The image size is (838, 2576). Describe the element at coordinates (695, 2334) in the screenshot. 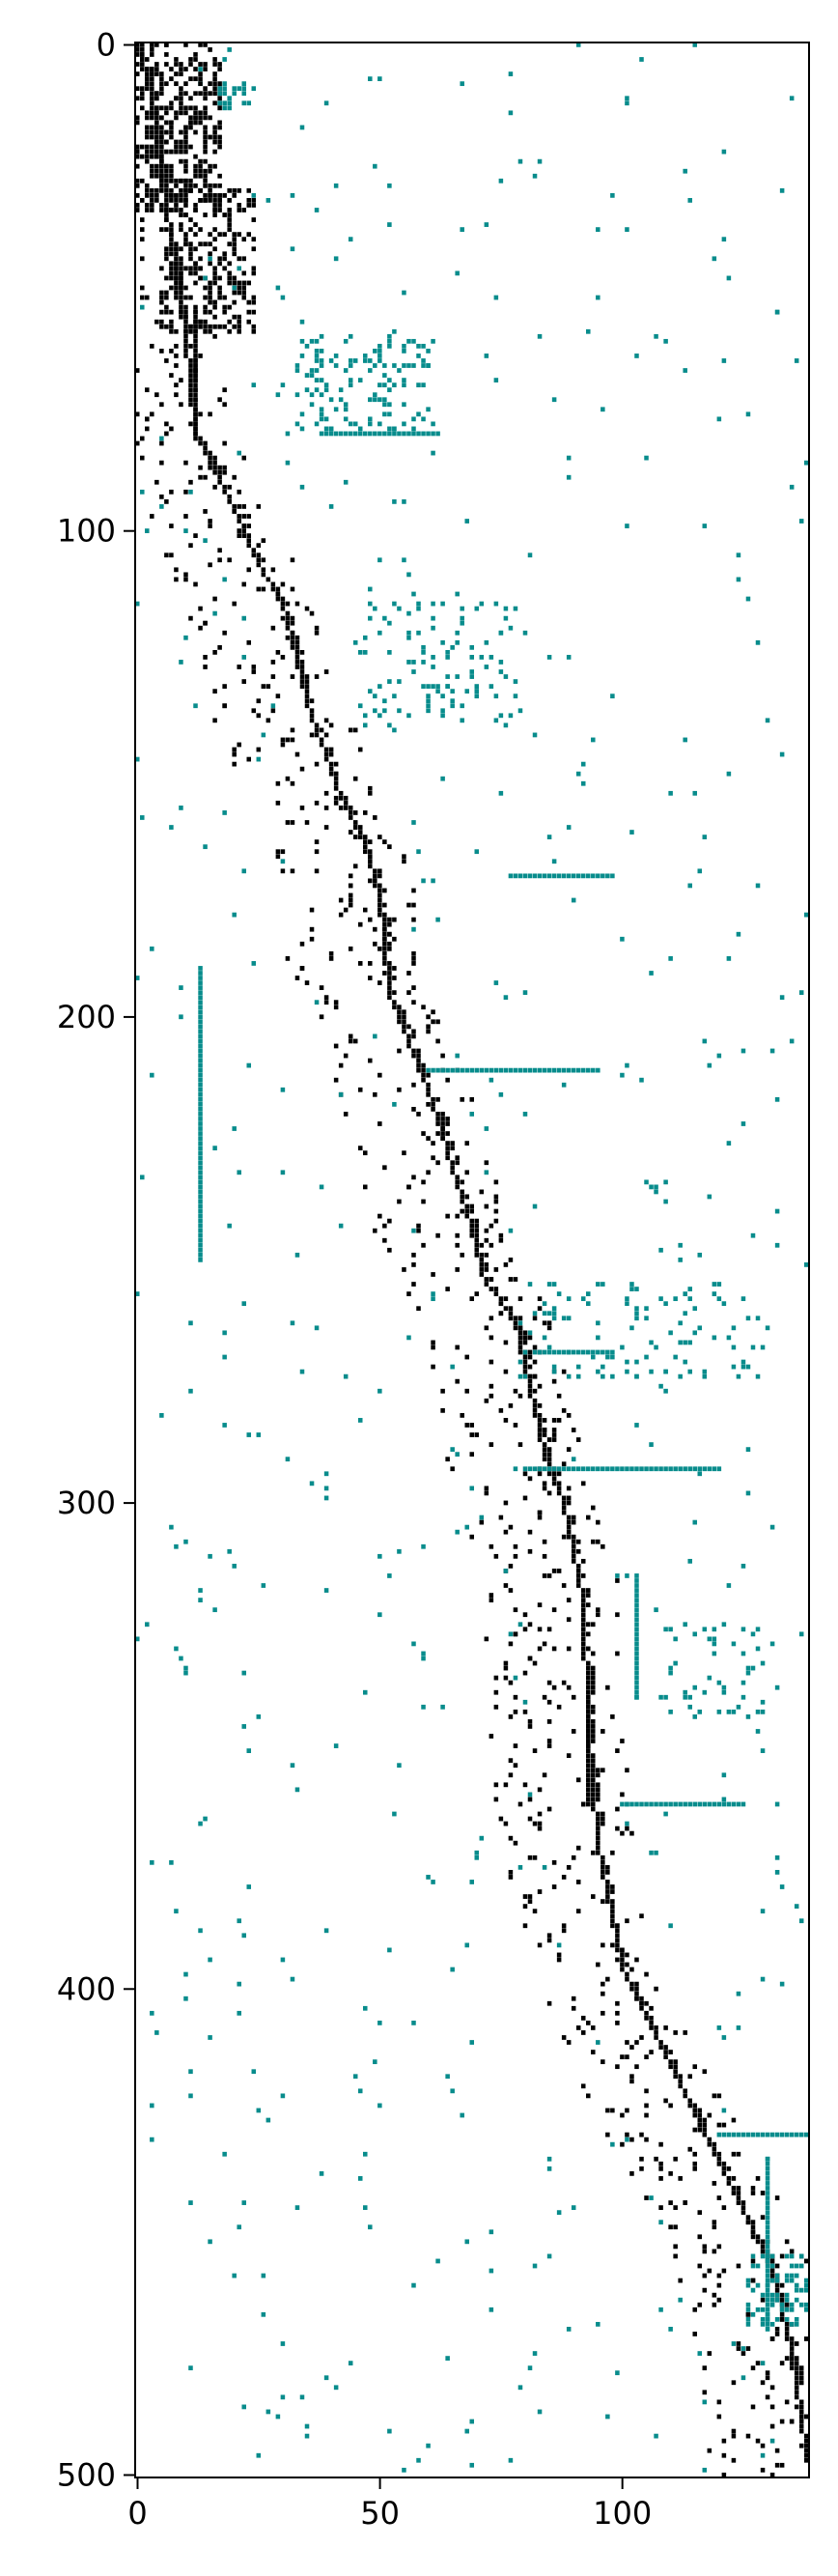

I see `diagonal-nonzero-mark-2007` at that location.